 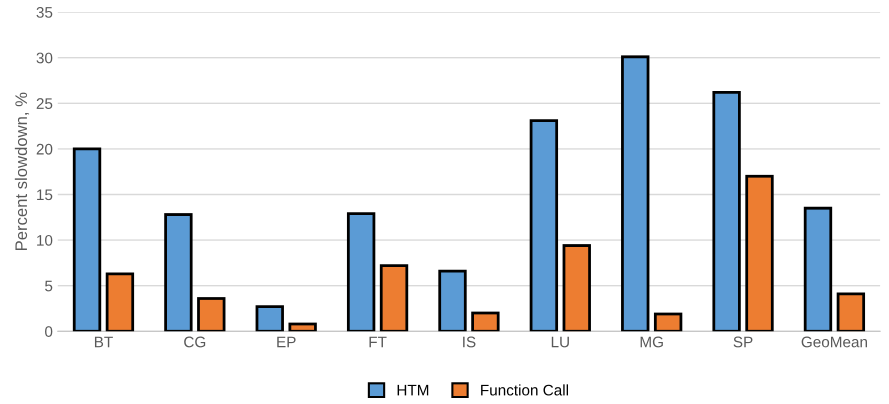 I want to click on x-tick-label: GeoMean, so click(x=834, y=342).